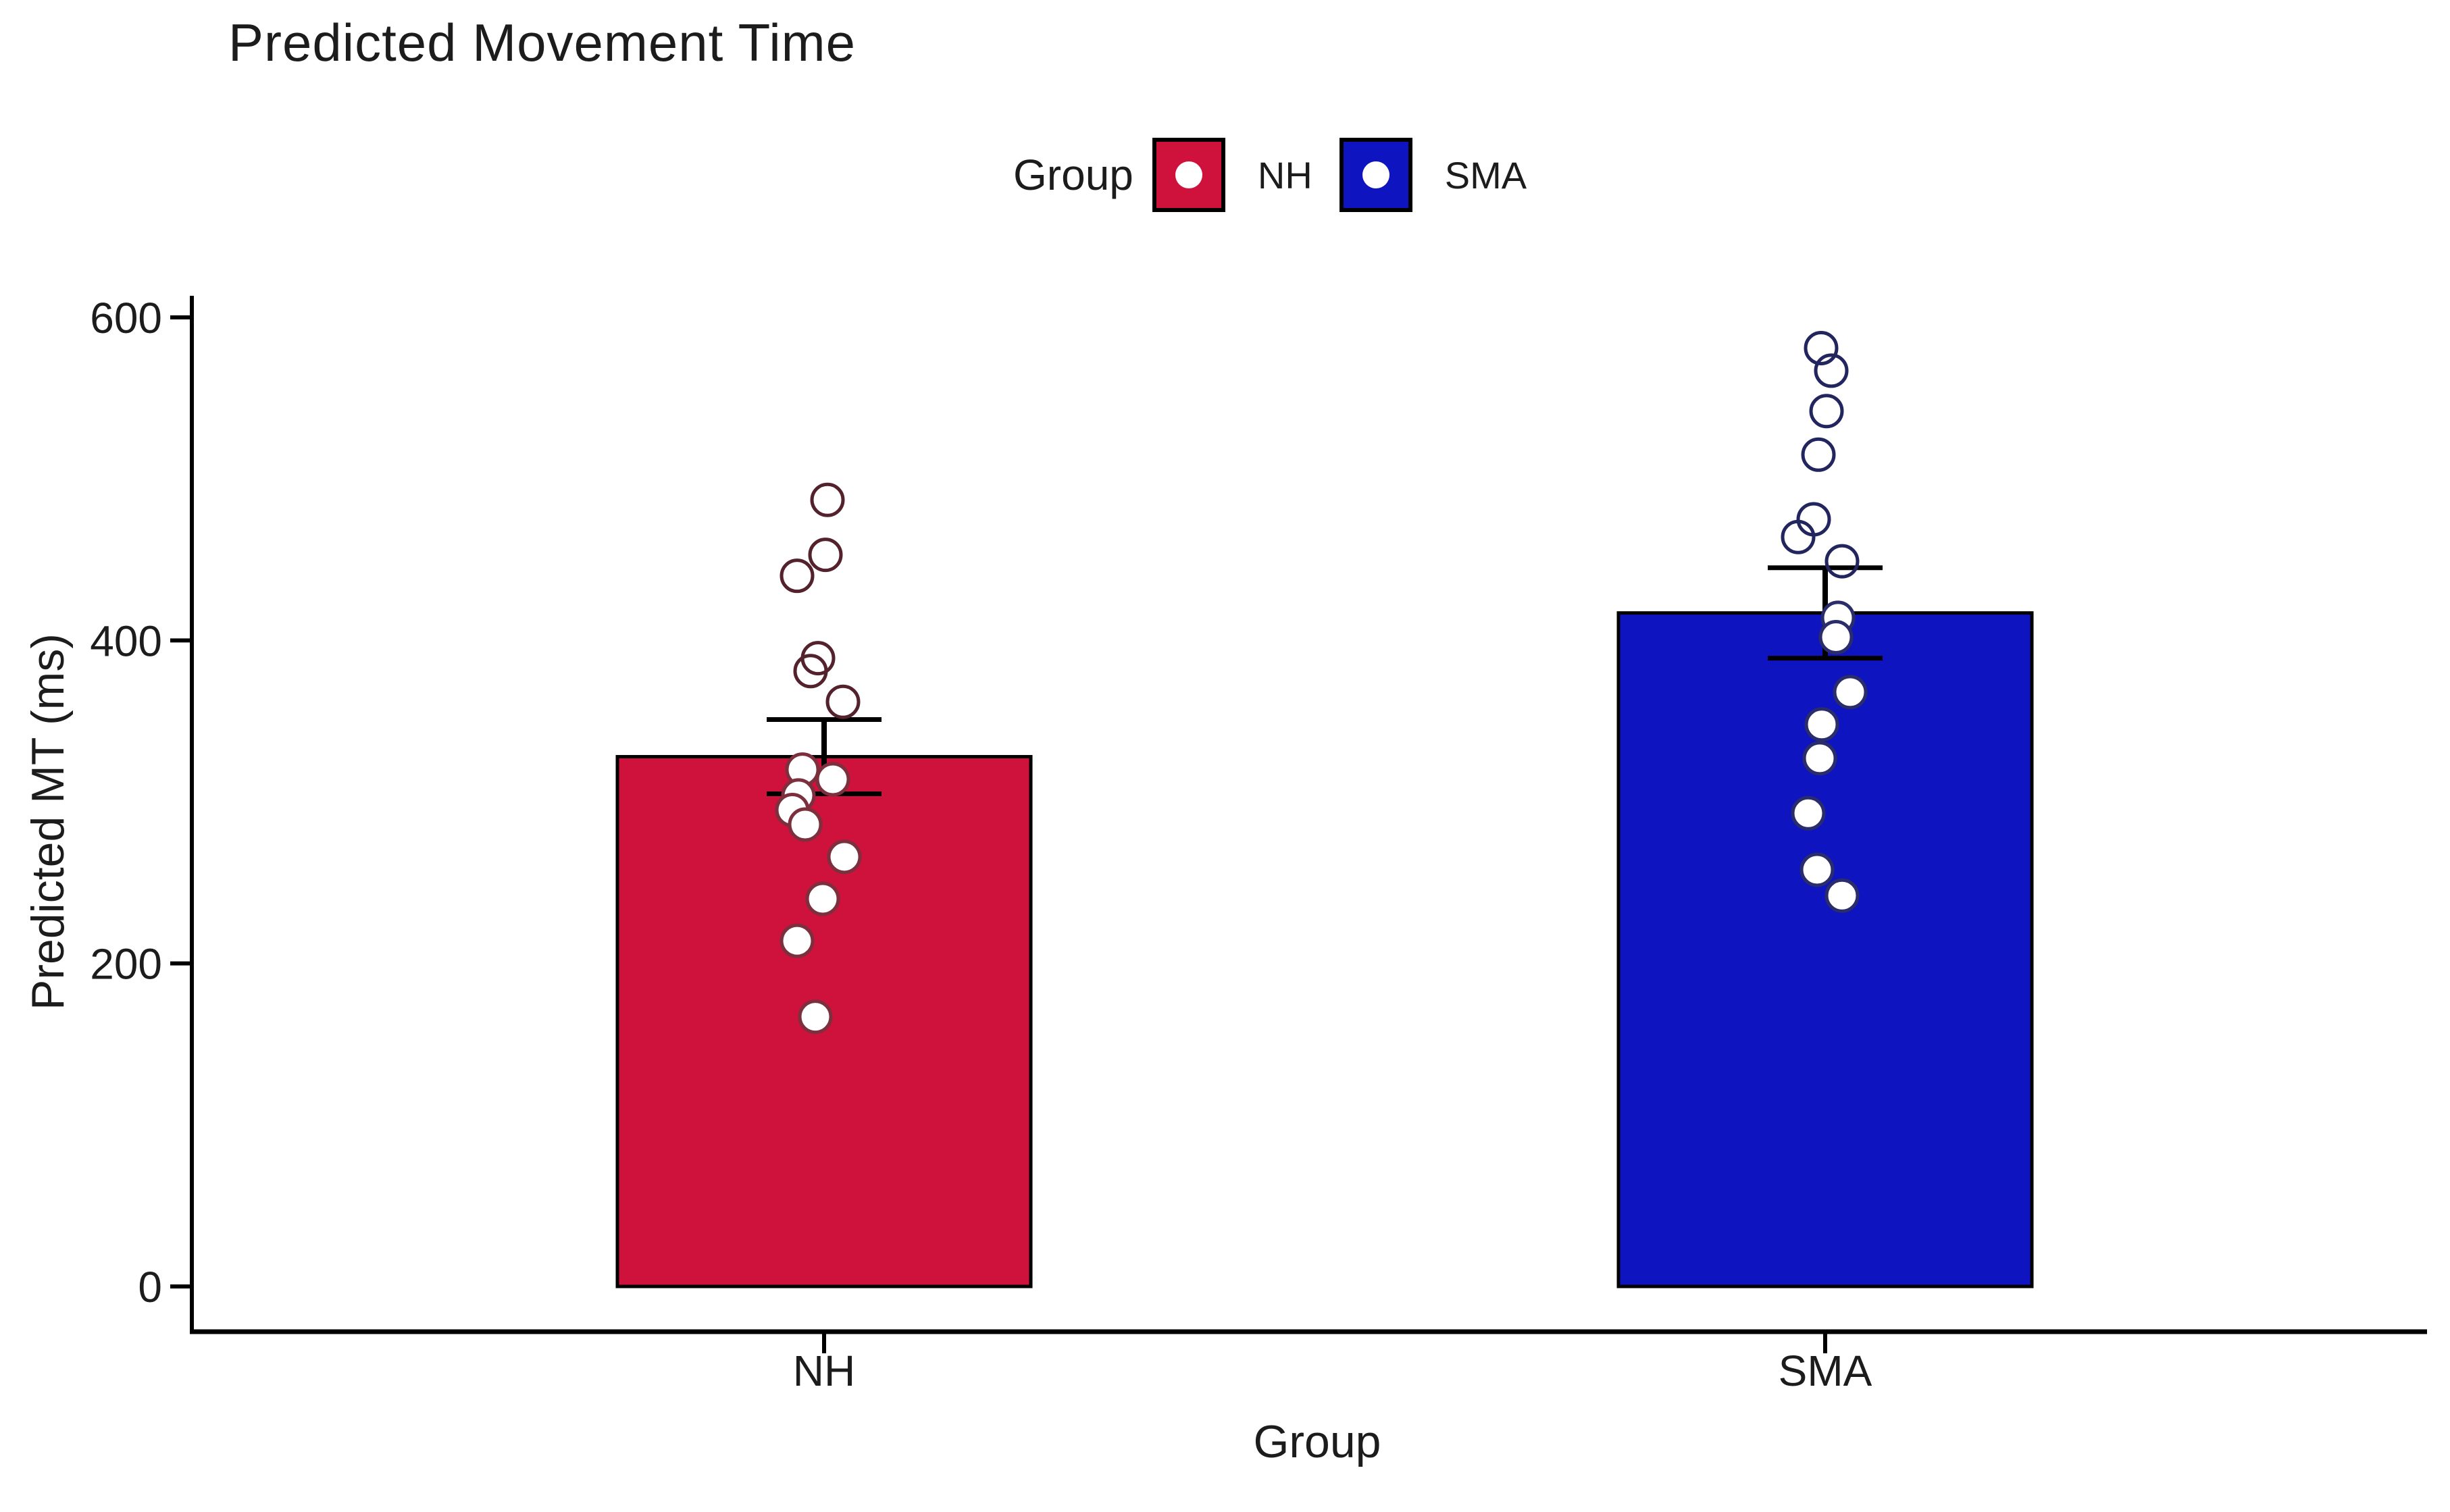 The image size is (2450, 1512). I want to click on x-axis-title: Group, so click(1317, 1441).